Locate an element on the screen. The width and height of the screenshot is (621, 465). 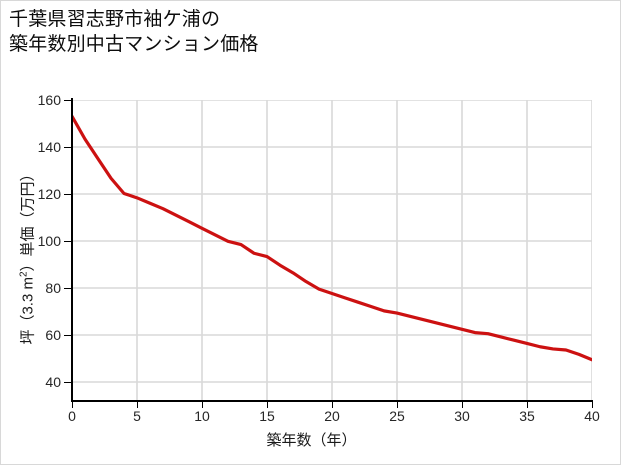
x-tick-label-20: 20 is located at coordinates (332, 416).